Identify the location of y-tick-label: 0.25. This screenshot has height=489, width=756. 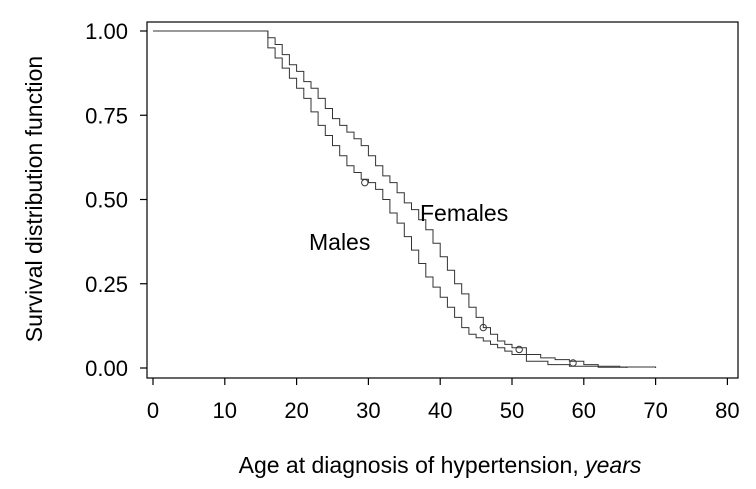
(106, 284).